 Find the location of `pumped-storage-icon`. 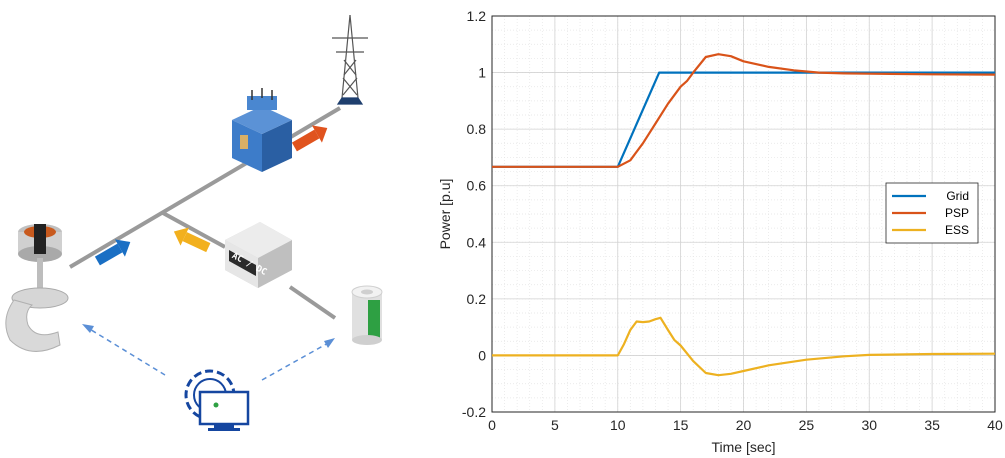

pumped-storage-icon is located at coordinates (37, 288).